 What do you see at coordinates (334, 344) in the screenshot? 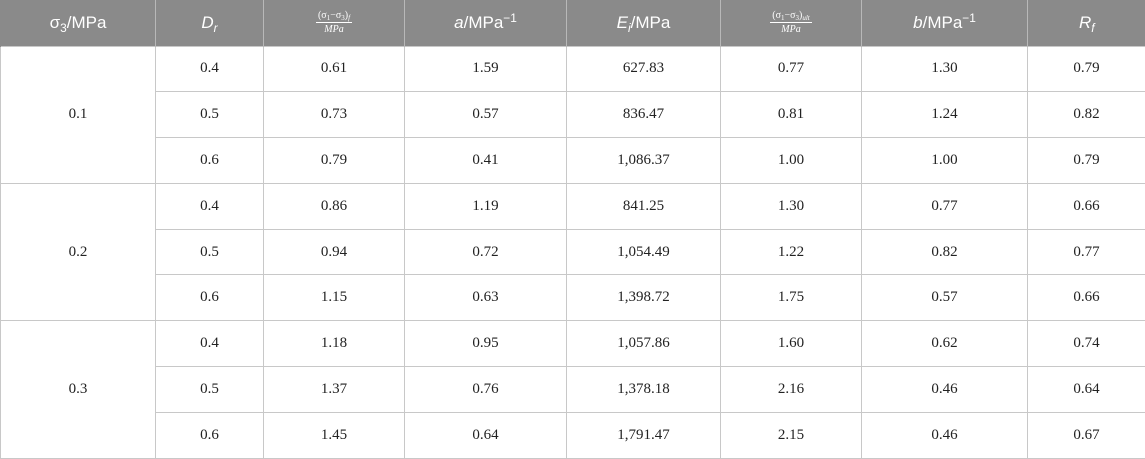
I see `cell-failure-stress: 1.18` at bounding box center [334, 344].